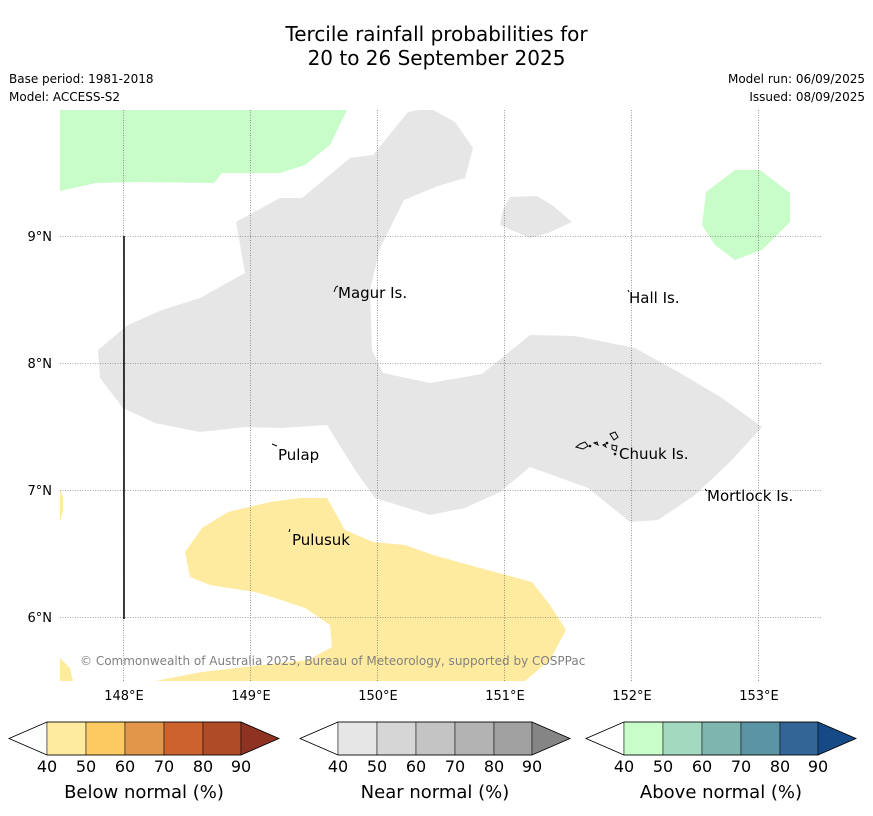 This screenshot has height=816, width=873. I want to click on legend-near-tick-70: 70, so click(455, 766).